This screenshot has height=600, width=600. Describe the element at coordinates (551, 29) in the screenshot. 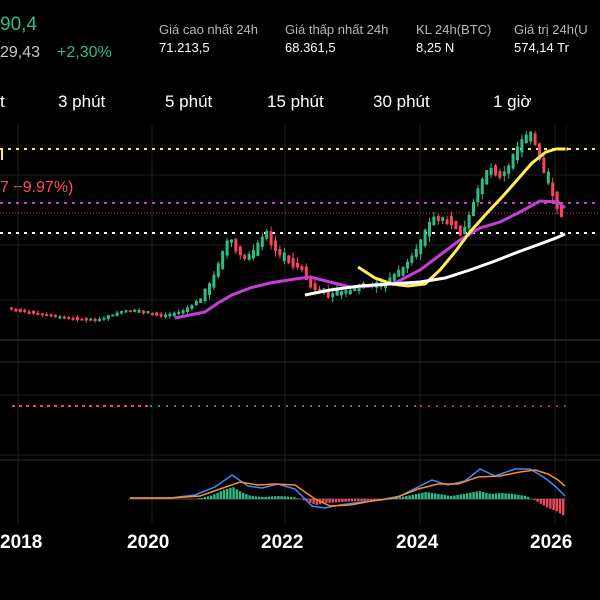

I see `stat-label: Giá trị 24h(U` at that location.